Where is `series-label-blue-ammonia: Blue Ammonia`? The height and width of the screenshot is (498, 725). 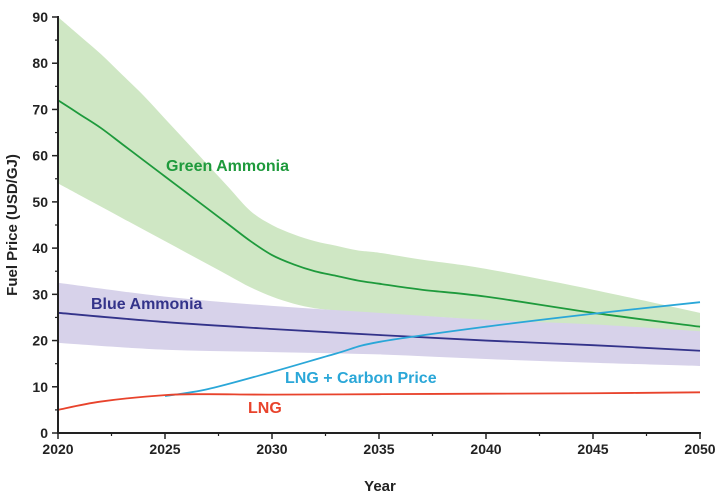 series-label-blue-ammonia: Blue Ammonia is located at coordinates (147, 304).